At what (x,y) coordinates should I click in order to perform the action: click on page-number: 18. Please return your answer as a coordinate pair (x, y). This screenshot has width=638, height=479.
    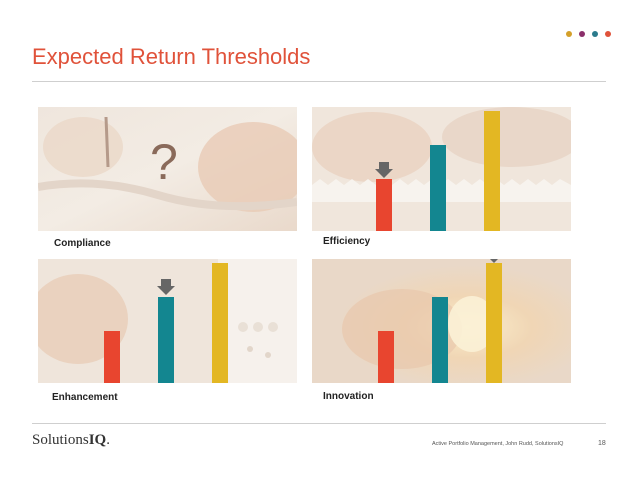
    Looking at the image, I should click on (602, 443).